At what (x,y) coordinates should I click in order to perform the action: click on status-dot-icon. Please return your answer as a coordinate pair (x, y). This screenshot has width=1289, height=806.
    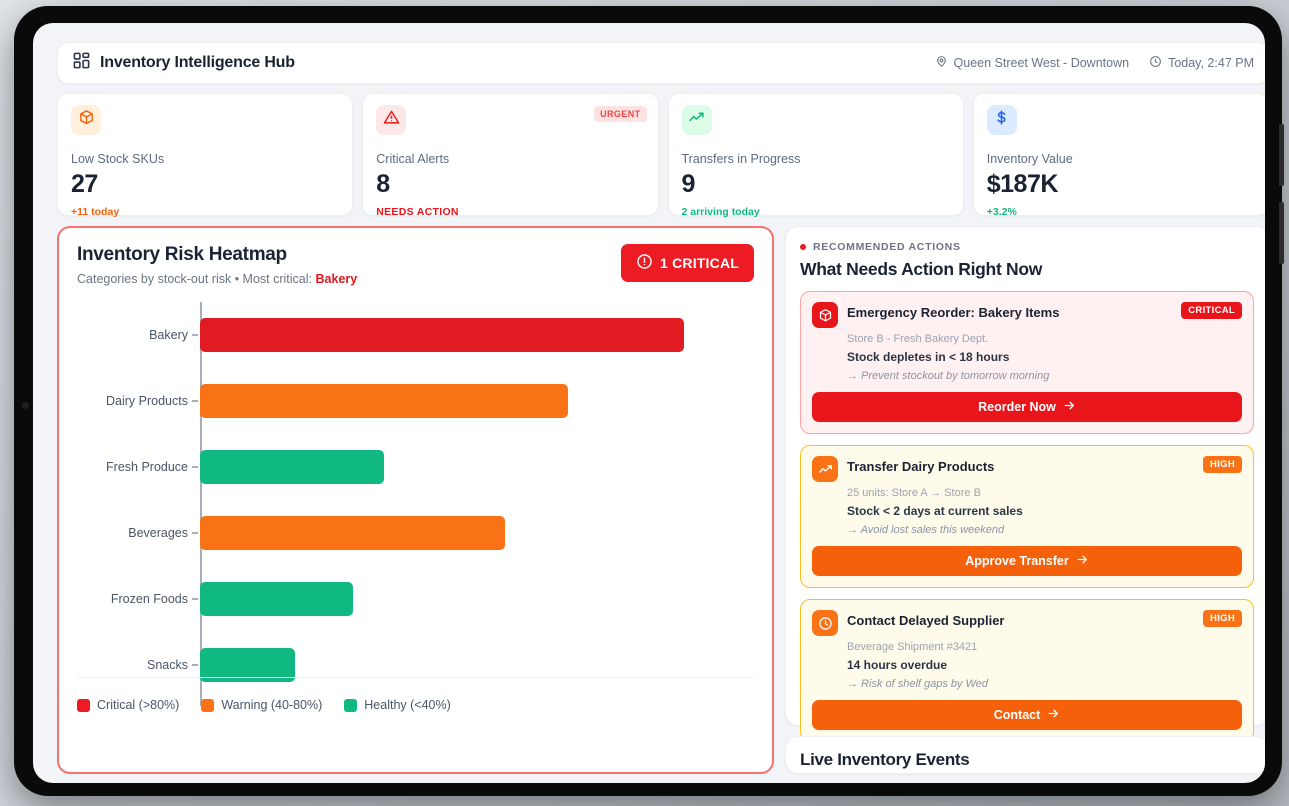
    Looking at the image, I should click on (803, 247).